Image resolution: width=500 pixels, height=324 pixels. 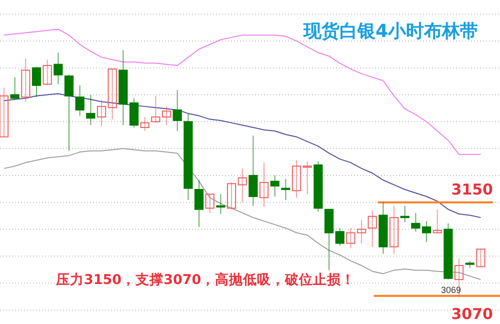 I want to click on annotation: 压力3150，支撑3070，高抛低吸，破位止损！, so click(x=205, y=279).